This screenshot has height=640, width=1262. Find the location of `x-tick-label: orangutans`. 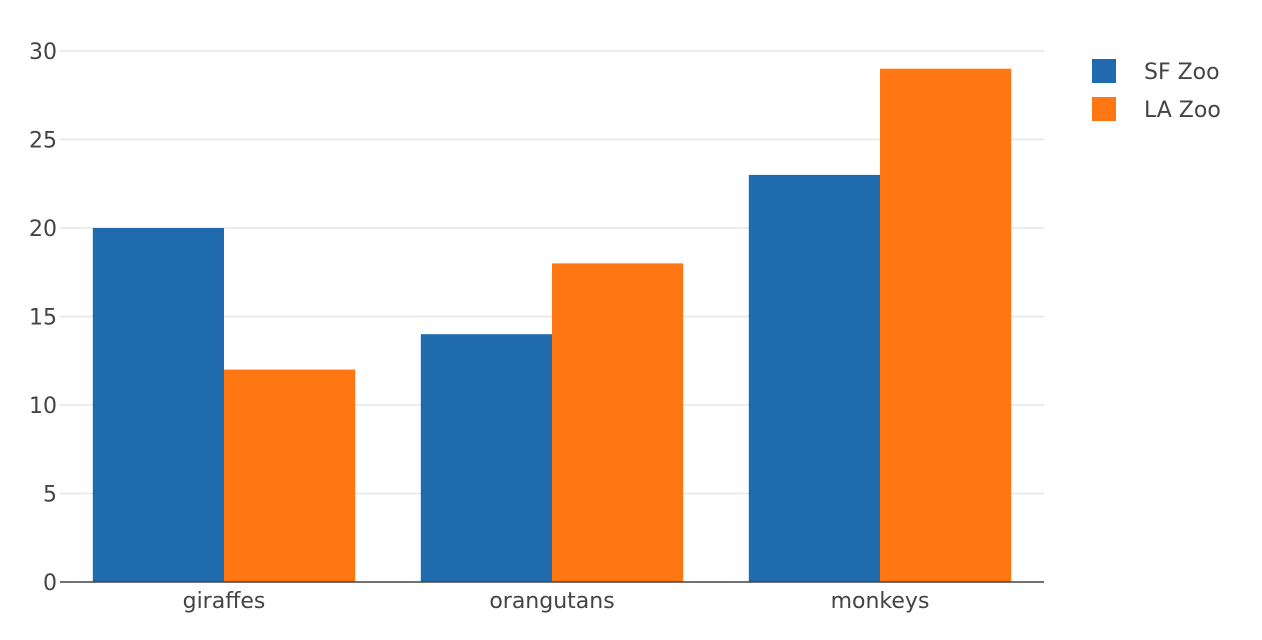

x-tick-label: orangutans is located at coordinates (551, 601).